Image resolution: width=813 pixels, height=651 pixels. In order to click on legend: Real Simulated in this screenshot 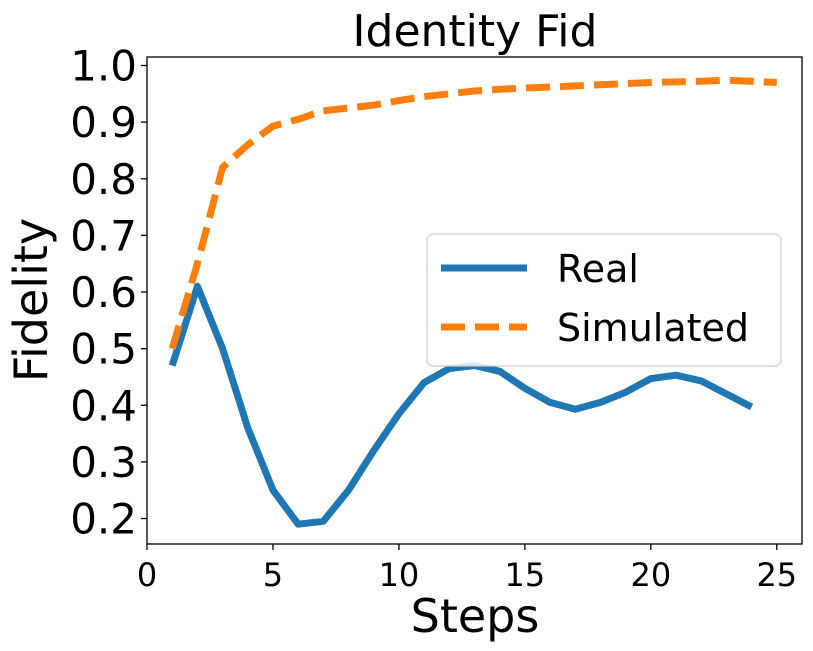, I will do `click(604, 300)`.